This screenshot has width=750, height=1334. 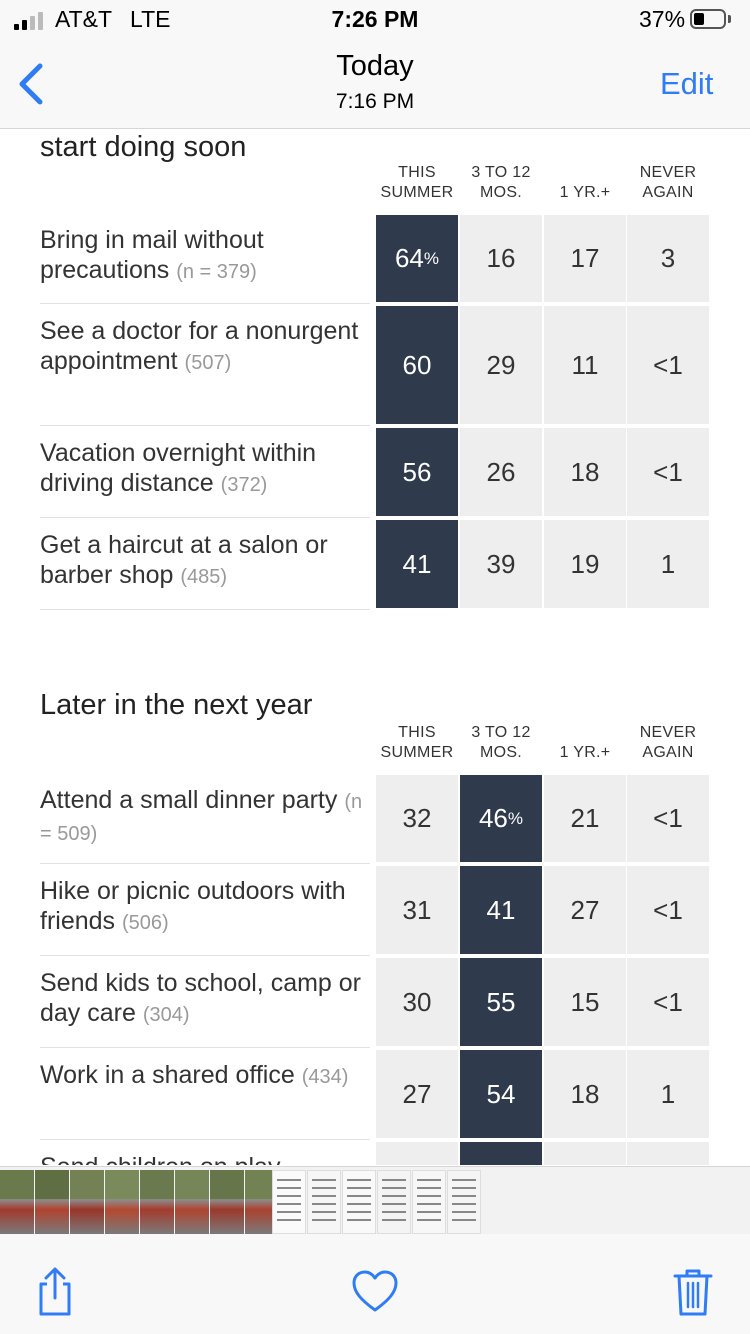 What do you see at coordinates (145, 923) in the screenshot?
I see `sample-size: (506)` at bounding box center [145, 923].